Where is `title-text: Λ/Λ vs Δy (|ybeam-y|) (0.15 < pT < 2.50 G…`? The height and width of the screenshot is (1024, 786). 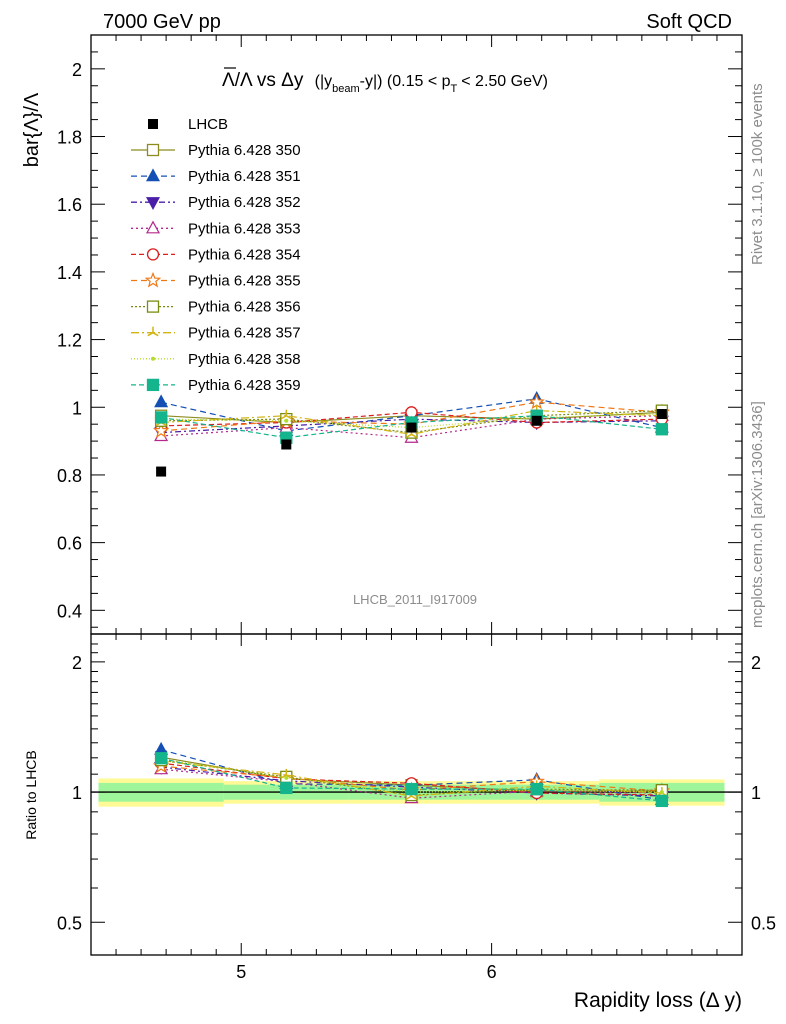
title-text: Λ/Λ vs Δy (|ybeam-y|) (0.15 < pT < 2.50 G… is located at coordinates (385, 82).